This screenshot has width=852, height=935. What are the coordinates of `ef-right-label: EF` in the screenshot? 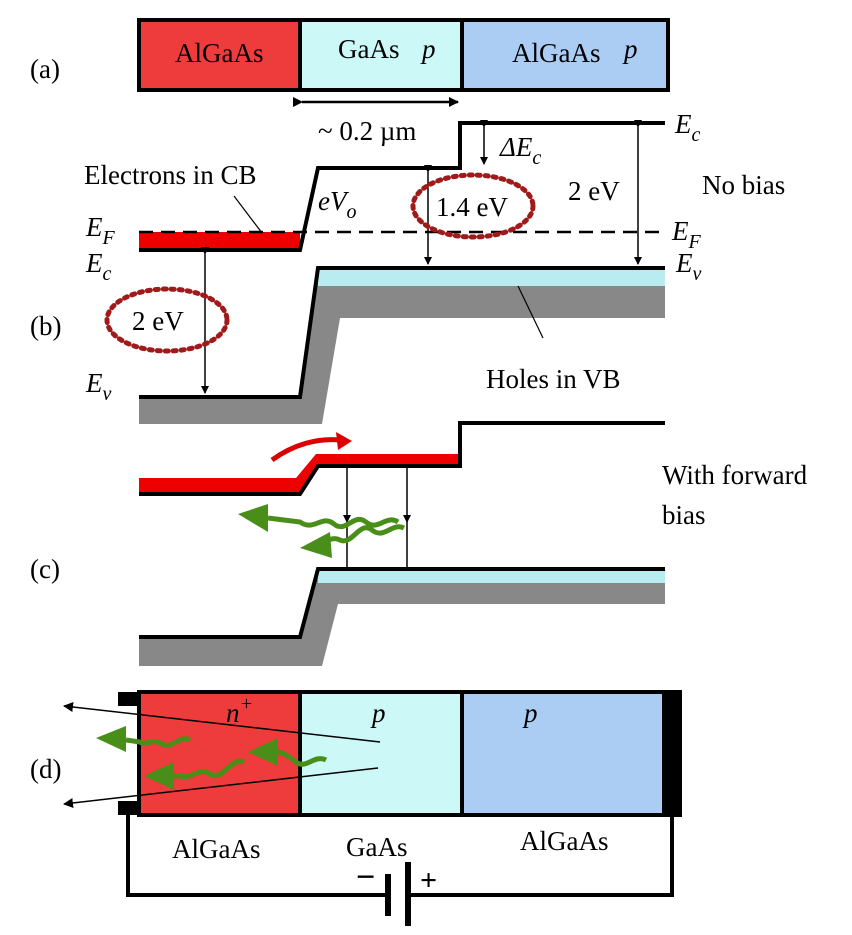 It's located at (686, 234).